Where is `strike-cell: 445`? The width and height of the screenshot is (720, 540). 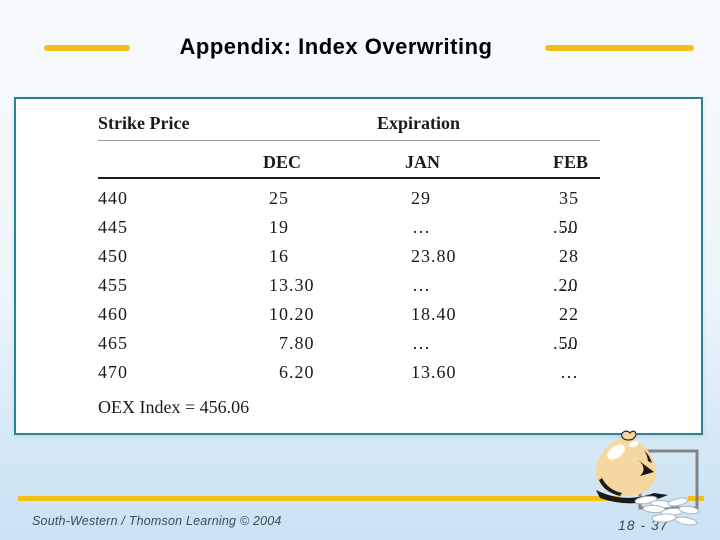 strike-cell: 445 is located at coordinates (113, 227).